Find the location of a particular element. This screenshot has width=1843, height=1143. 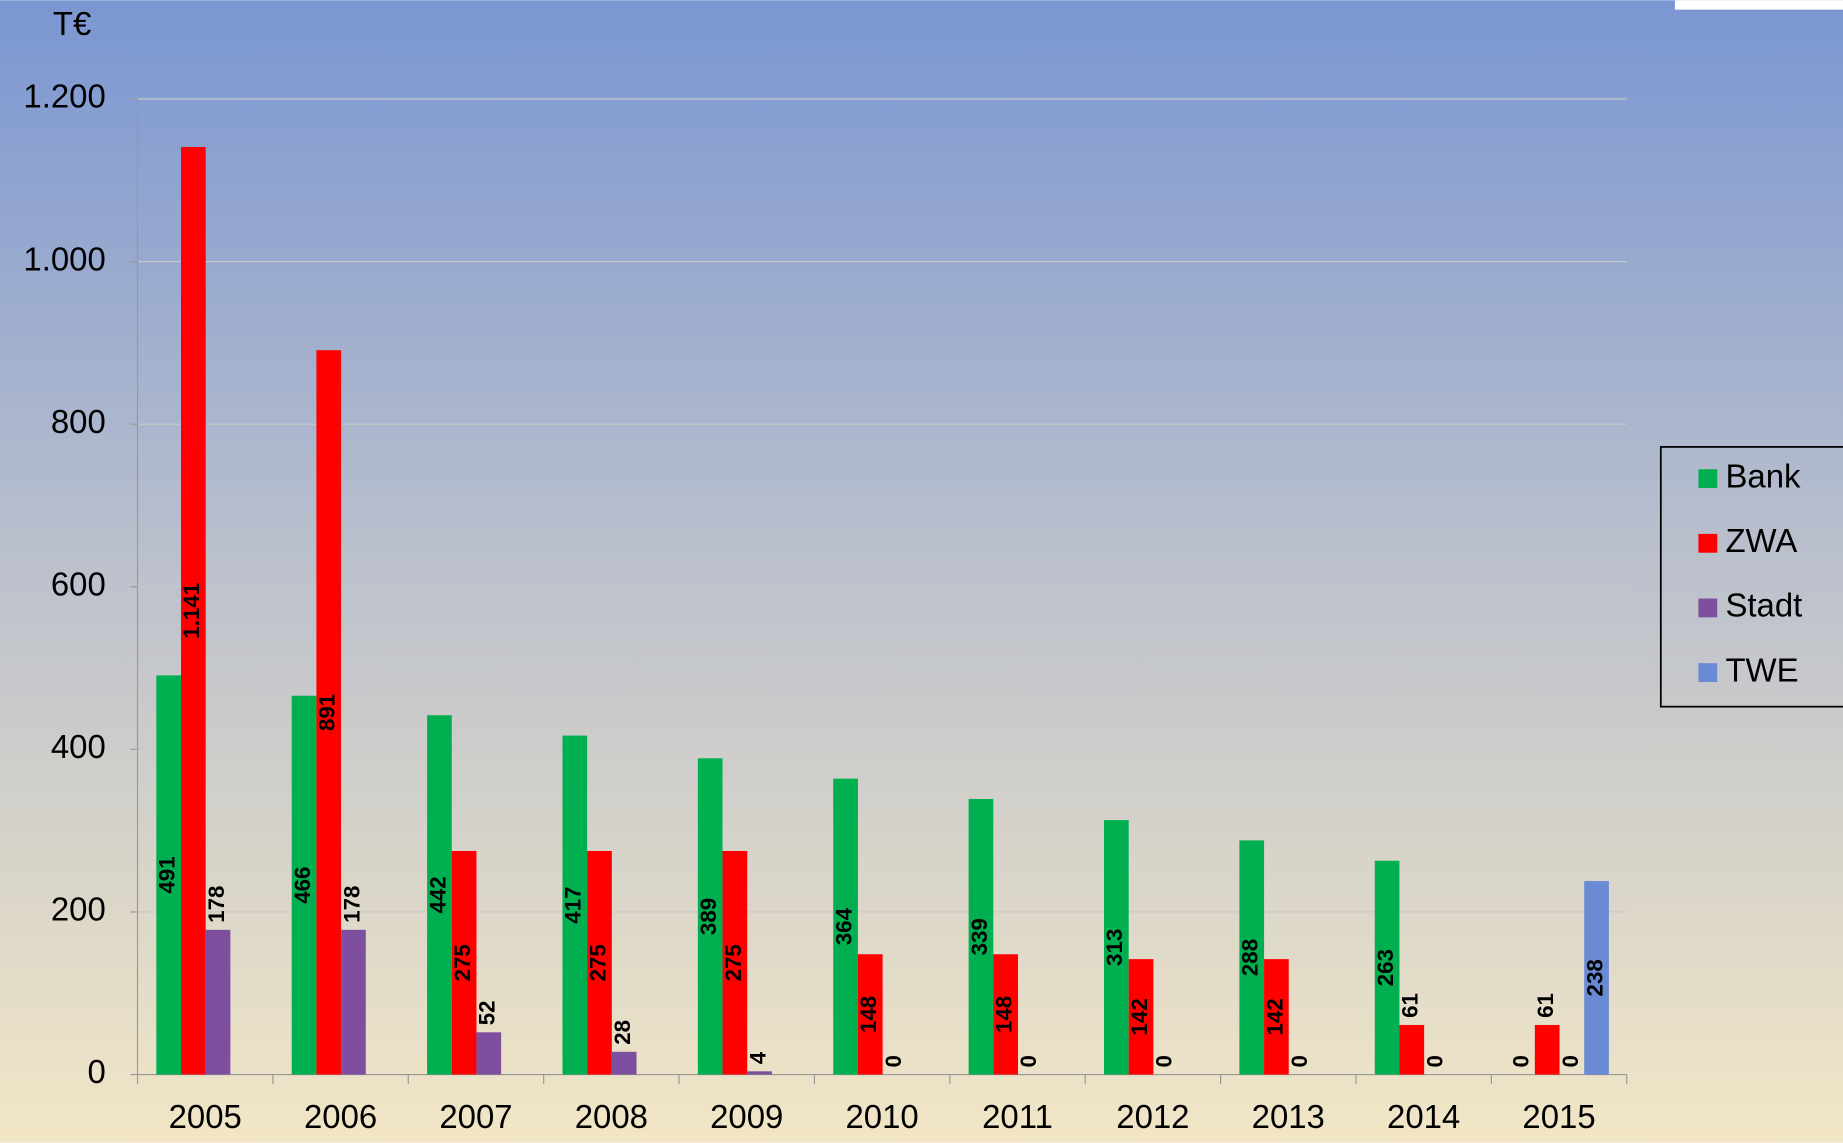

value-label: 339 is located at coordinates (979, 936).